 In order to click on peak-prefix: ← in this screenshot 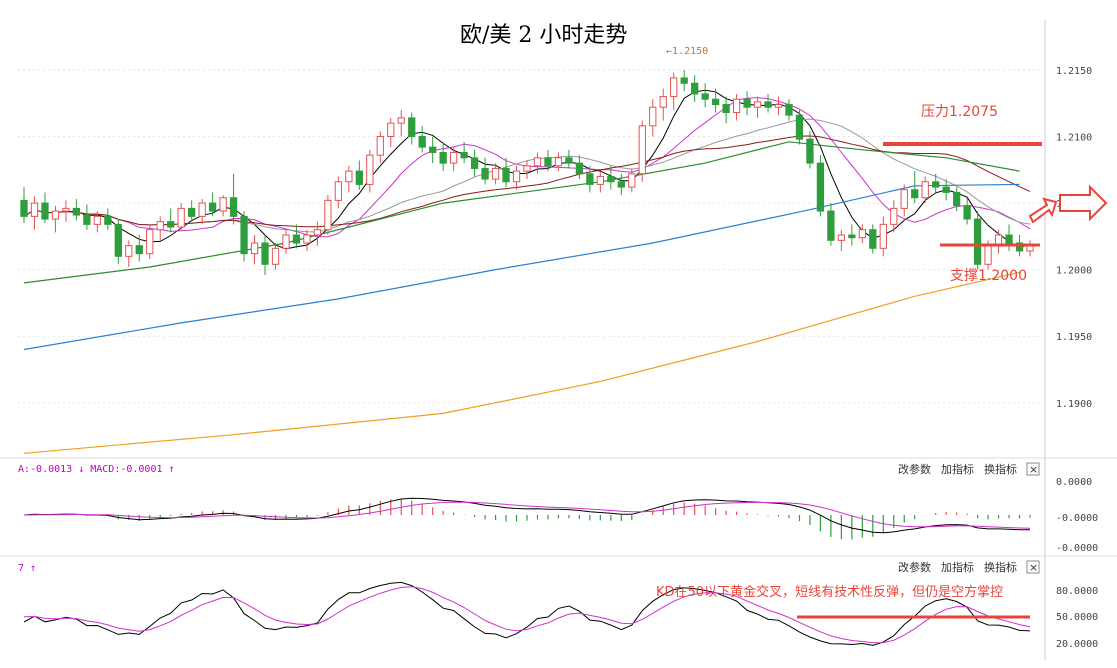, I will do `click(669, 51)`.